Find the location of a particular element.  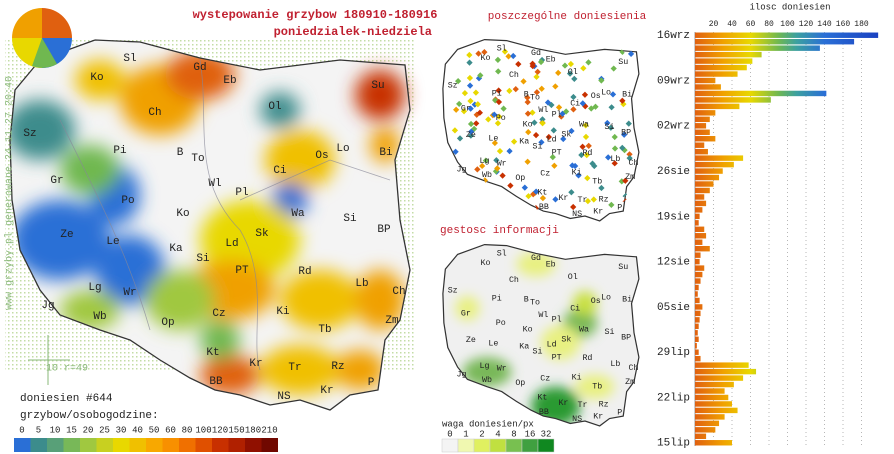

density-scale-label: 4 is located at coordinates (497, 434).